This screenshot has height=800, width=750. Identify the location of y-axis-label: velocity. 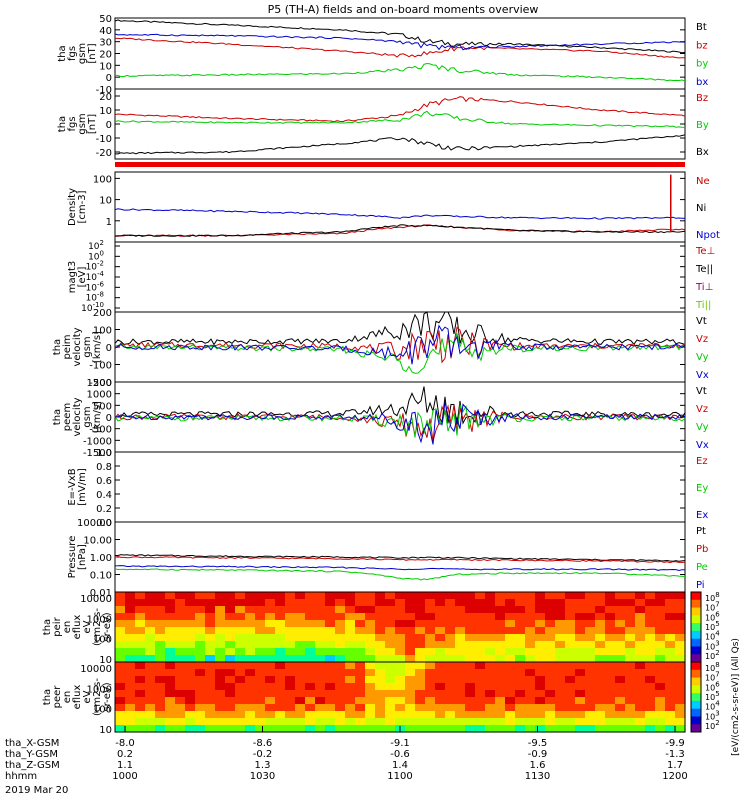
(77, 346).